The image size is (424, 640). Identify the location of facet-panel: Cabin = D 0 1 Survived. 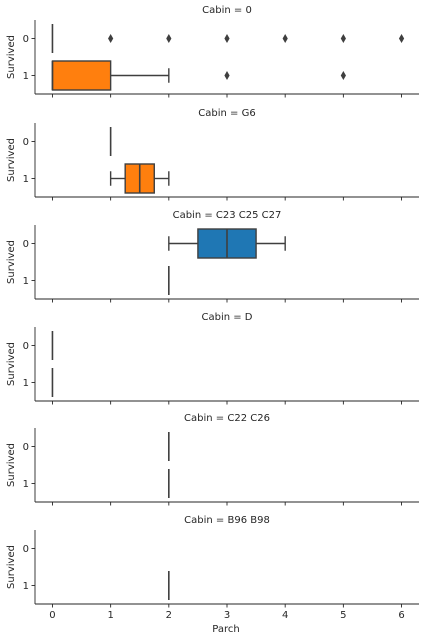
(212, 358).